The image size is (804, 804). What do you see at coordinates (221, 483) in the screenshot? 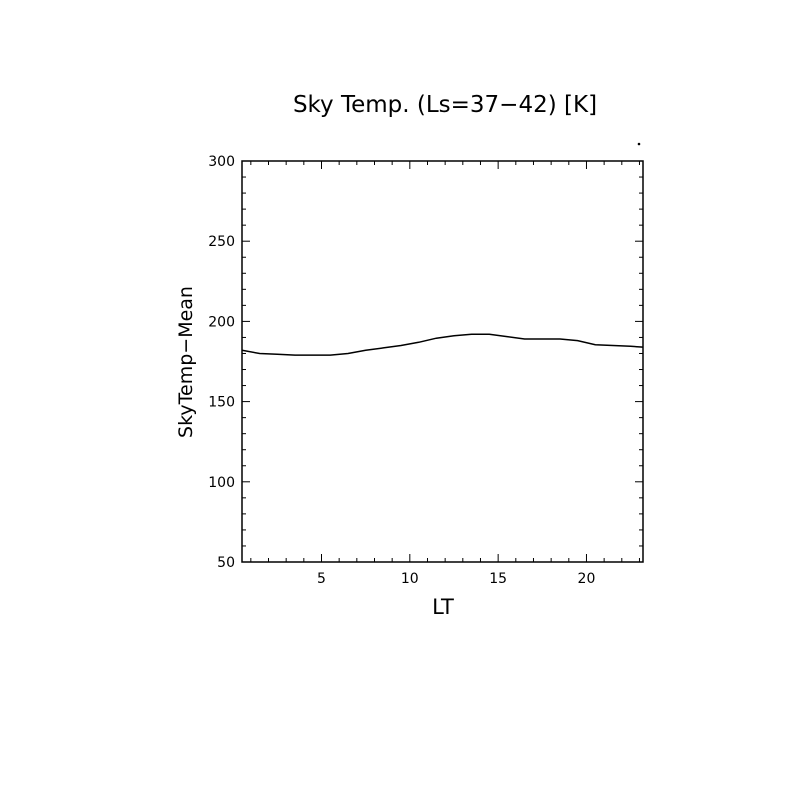
I see `y-tick-label: 100` at bounding box center [221, 483].